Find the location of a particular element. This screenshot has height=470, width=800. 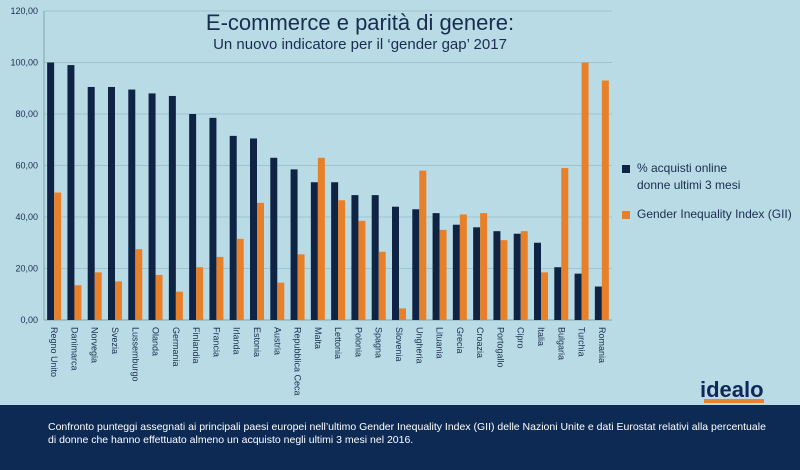

legend-item-series-2: Gender Inequality Index (GII) is located at coordinates (709, 214).